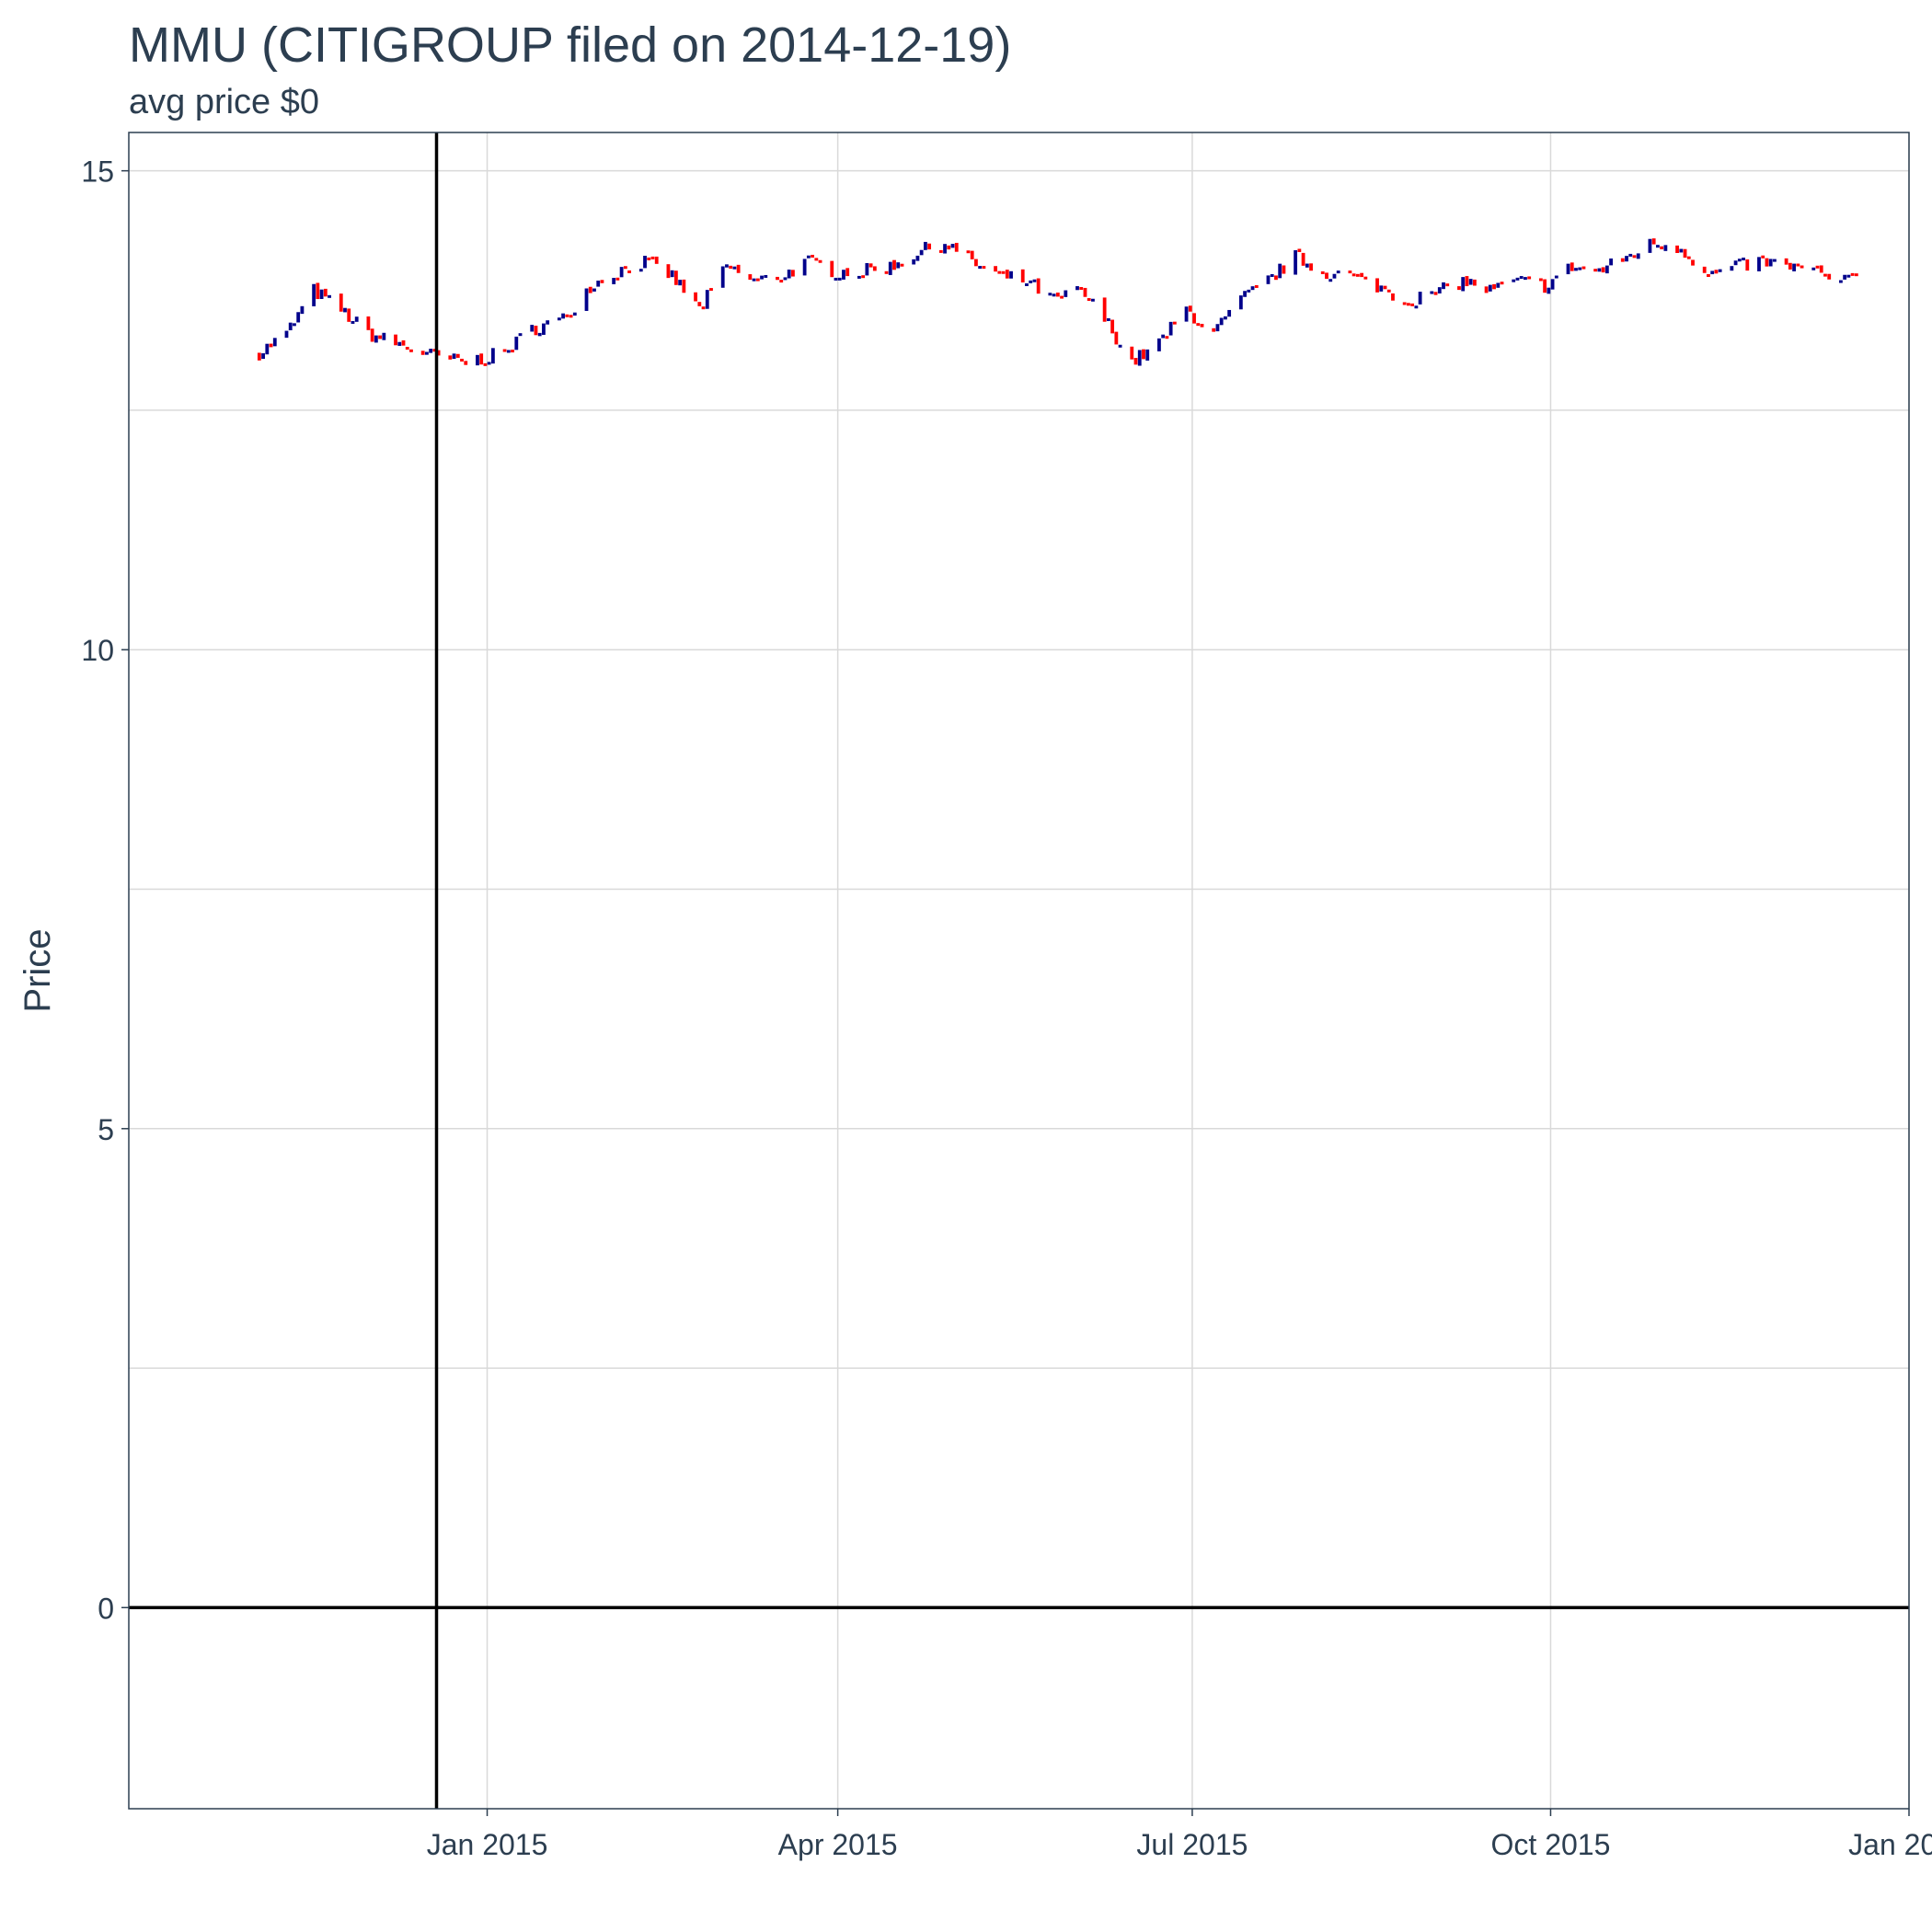  What do you see at coordinates (97, 172) in the screenshot?
I see `y-tick-label: 15` at bounding box center [97, 172].